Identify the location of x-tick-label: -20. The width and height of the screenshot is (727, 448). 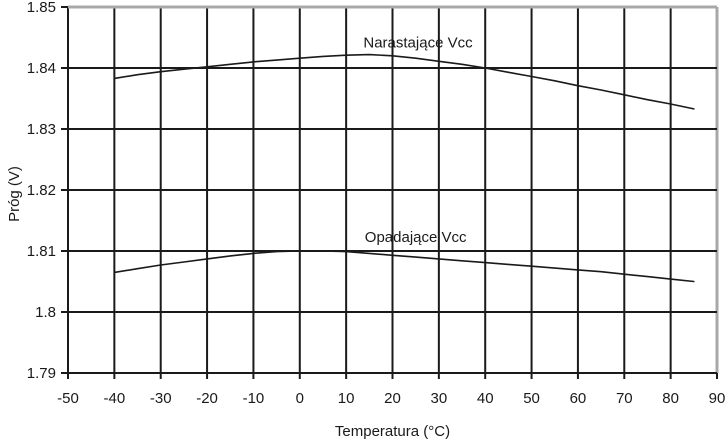
(207, 398).